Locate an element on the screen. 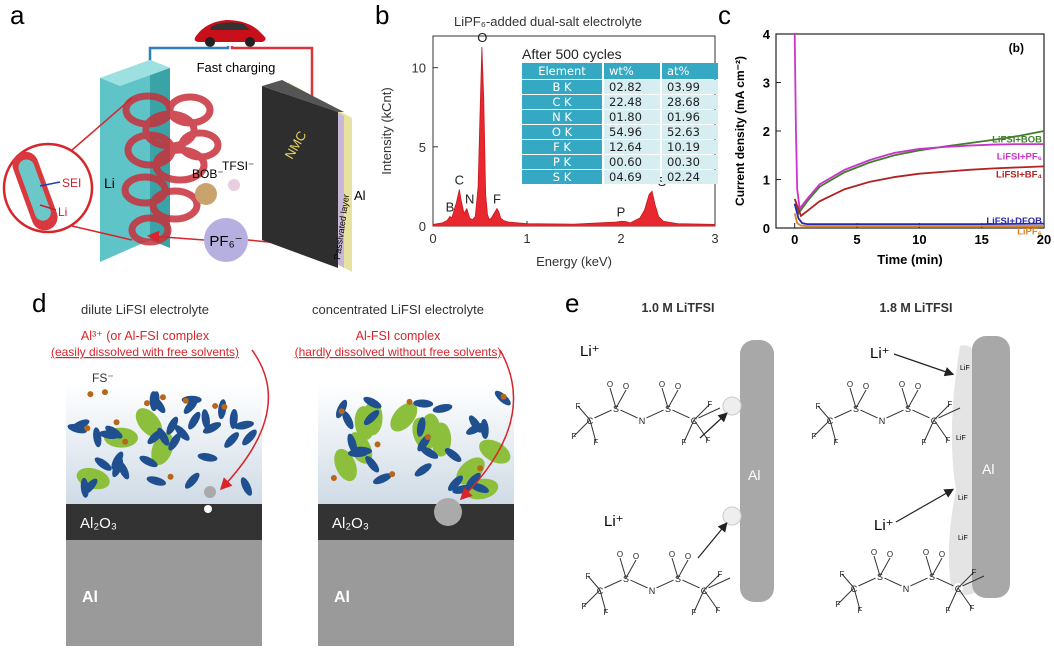 This screenshot has height=648, width=1054. eds-title: LiPF₆-added dual-salt electrolyte is located at coordinates (548, 21).